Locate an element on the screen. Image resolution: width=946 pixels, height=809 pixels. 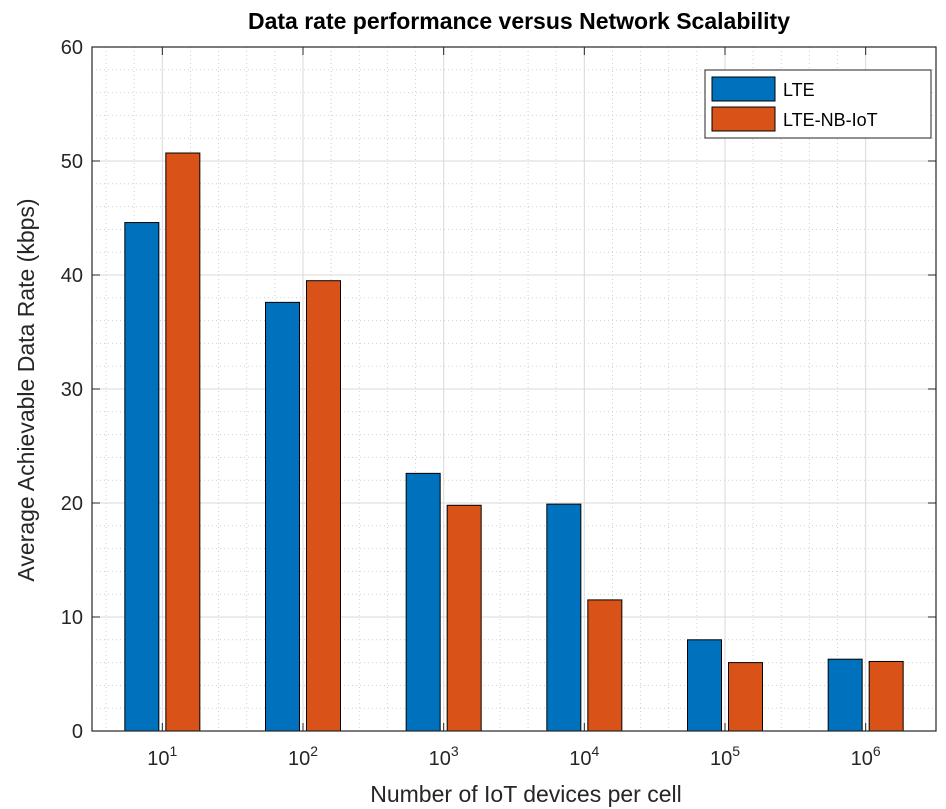
y-axis-label: Average Achievable Data Rate (kbps) is located at coordinates (26, 389).